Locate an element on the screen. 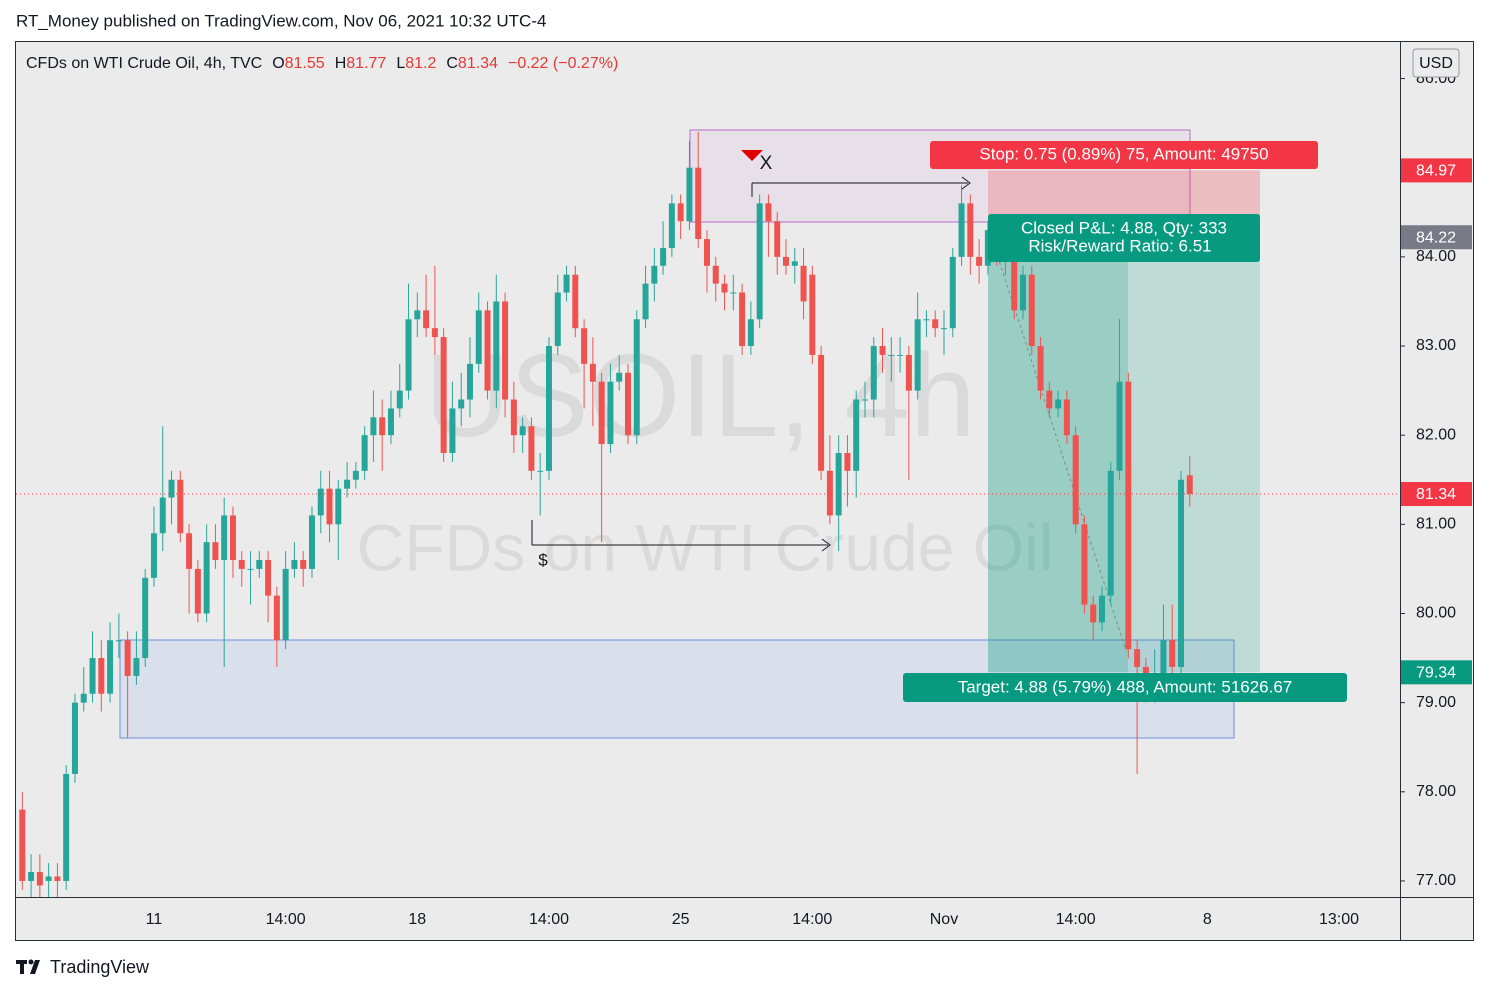 The height and width of the screenshot is (993, 1489). x-tick-label: Nov is located at coordinates (944, 919).